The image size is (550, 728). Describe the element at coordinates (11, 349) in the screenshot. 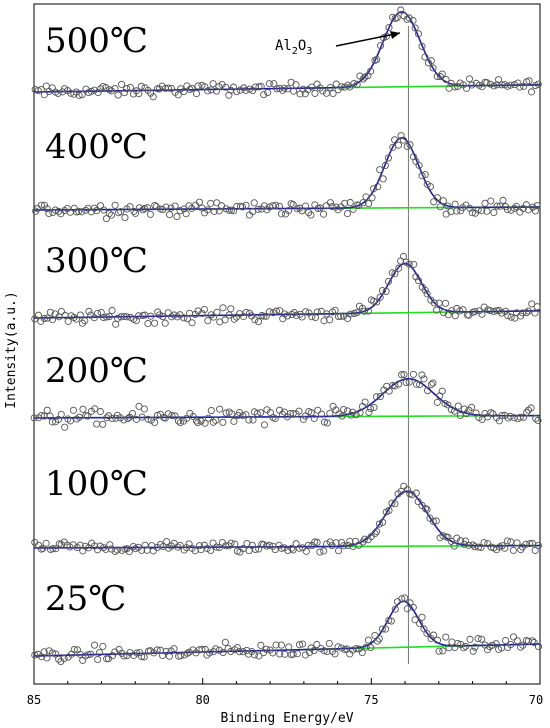

I see `y-axis-title: Intensity(a.u.)` at that location.